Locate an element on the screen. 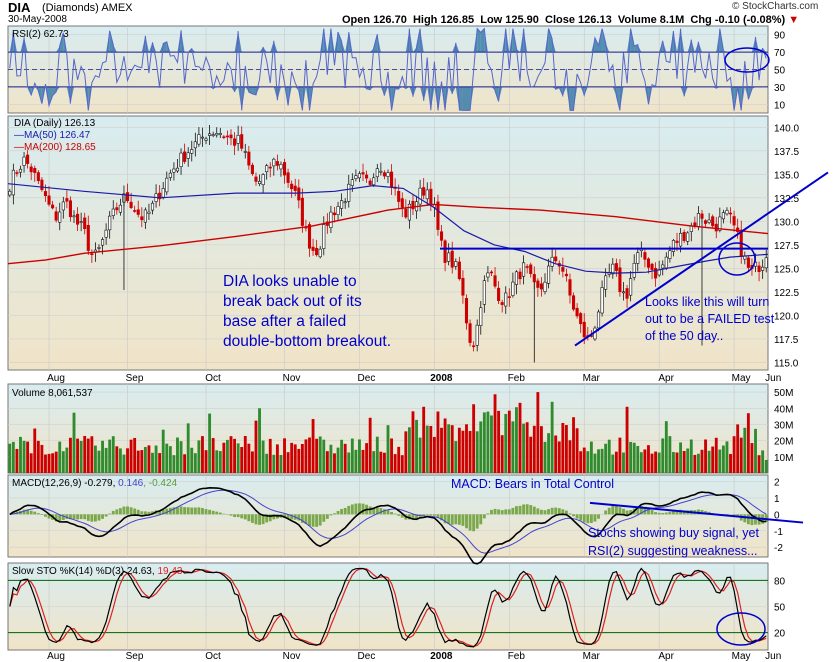  macd-signal-line is located at coordinates (388, 521).